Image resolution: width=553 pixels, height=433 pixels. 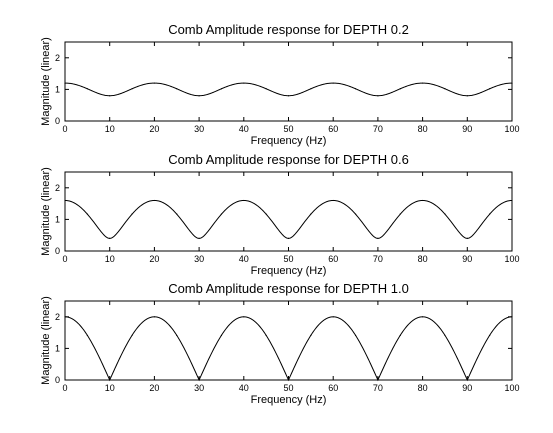 What do you see at coordinates (288, 159) in the screenshot?
I see `chart-title: Comb Amplitude response for DEPTH 0.6` at bounding box center [288, 159].